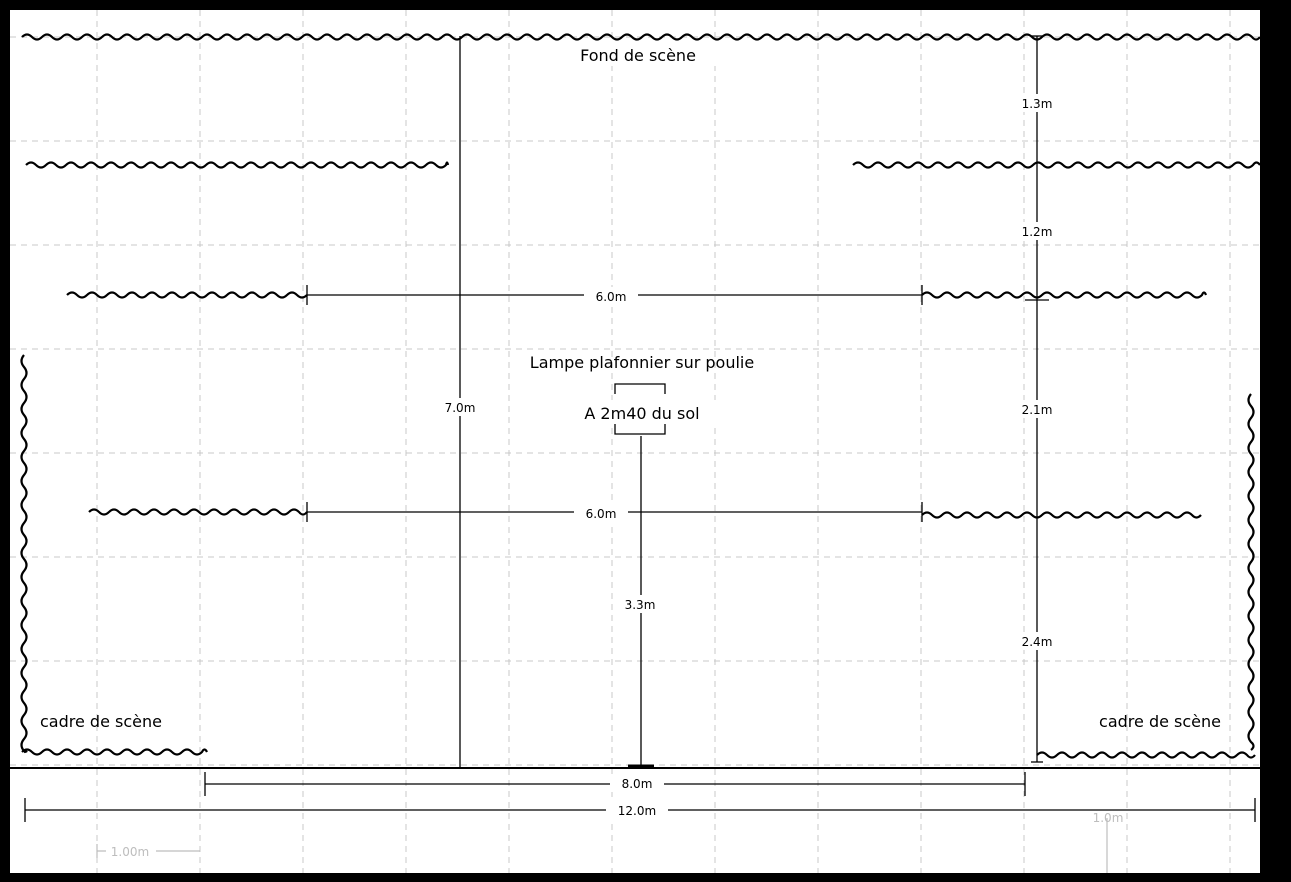 The height and width of the screenshot is (882, 1291). What do you see at coordinates (1037, 232) in the screenshot?
I see `gap-2-label: 1.2m` at bounding box center [1037, 232].